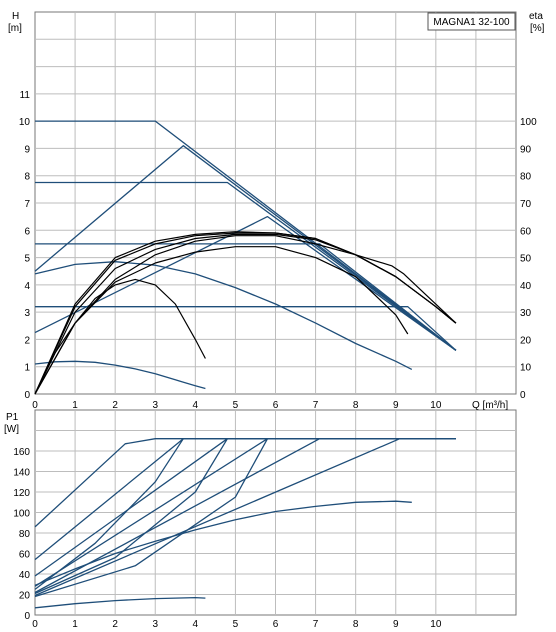 The width and height of the screenshot is (556, 632). I want to click on power-tick-label: 0, so click(27, 616).